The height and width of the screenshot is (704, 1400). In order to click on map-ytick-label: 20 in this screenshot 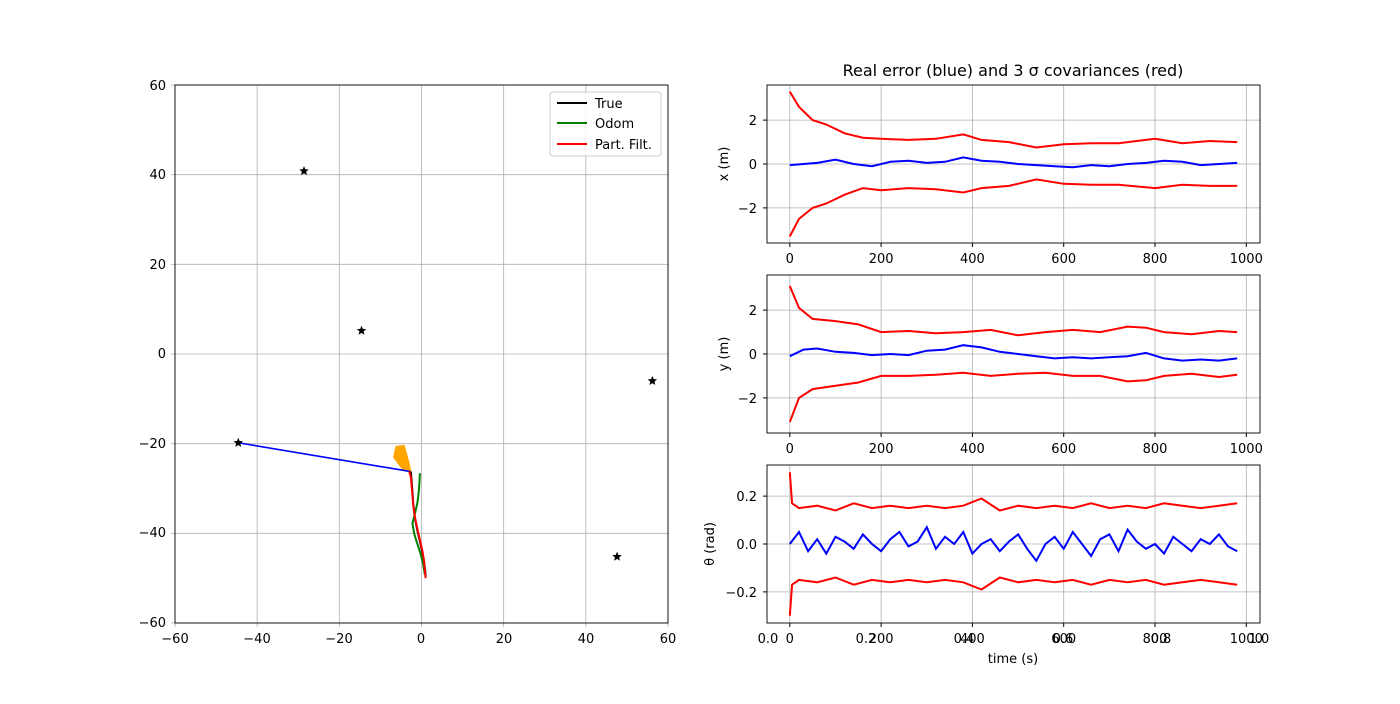, I will do `click(157, 265)`.